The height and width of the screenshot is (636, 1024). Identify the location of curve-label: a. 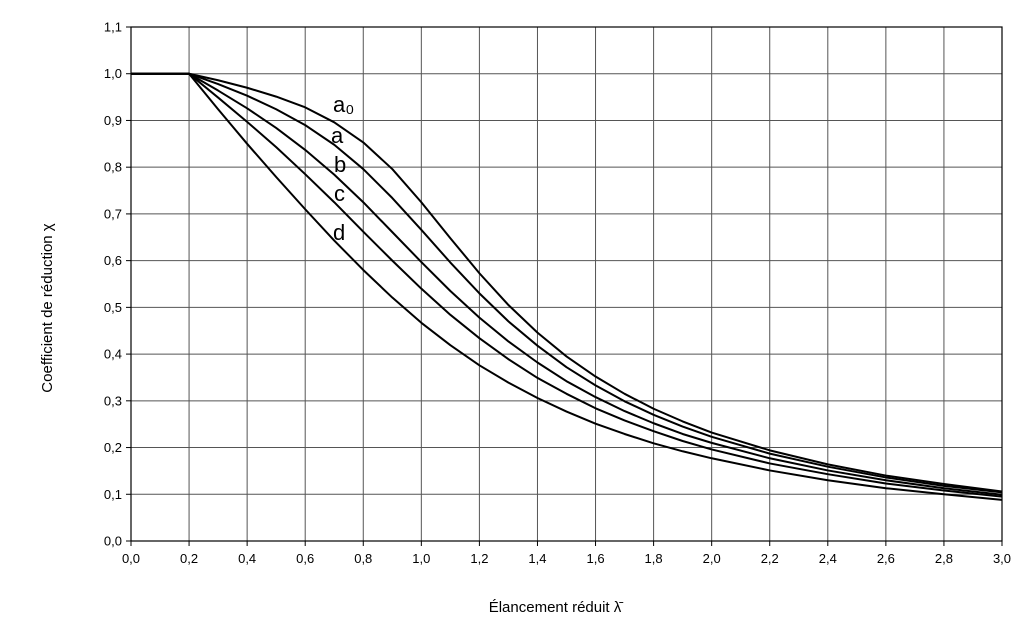
(337, 135).